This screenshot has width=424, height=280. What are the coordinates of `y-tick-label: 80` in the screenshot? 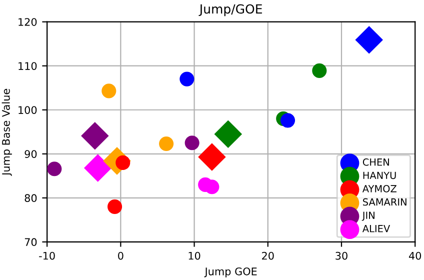 It's located at (30, 198).